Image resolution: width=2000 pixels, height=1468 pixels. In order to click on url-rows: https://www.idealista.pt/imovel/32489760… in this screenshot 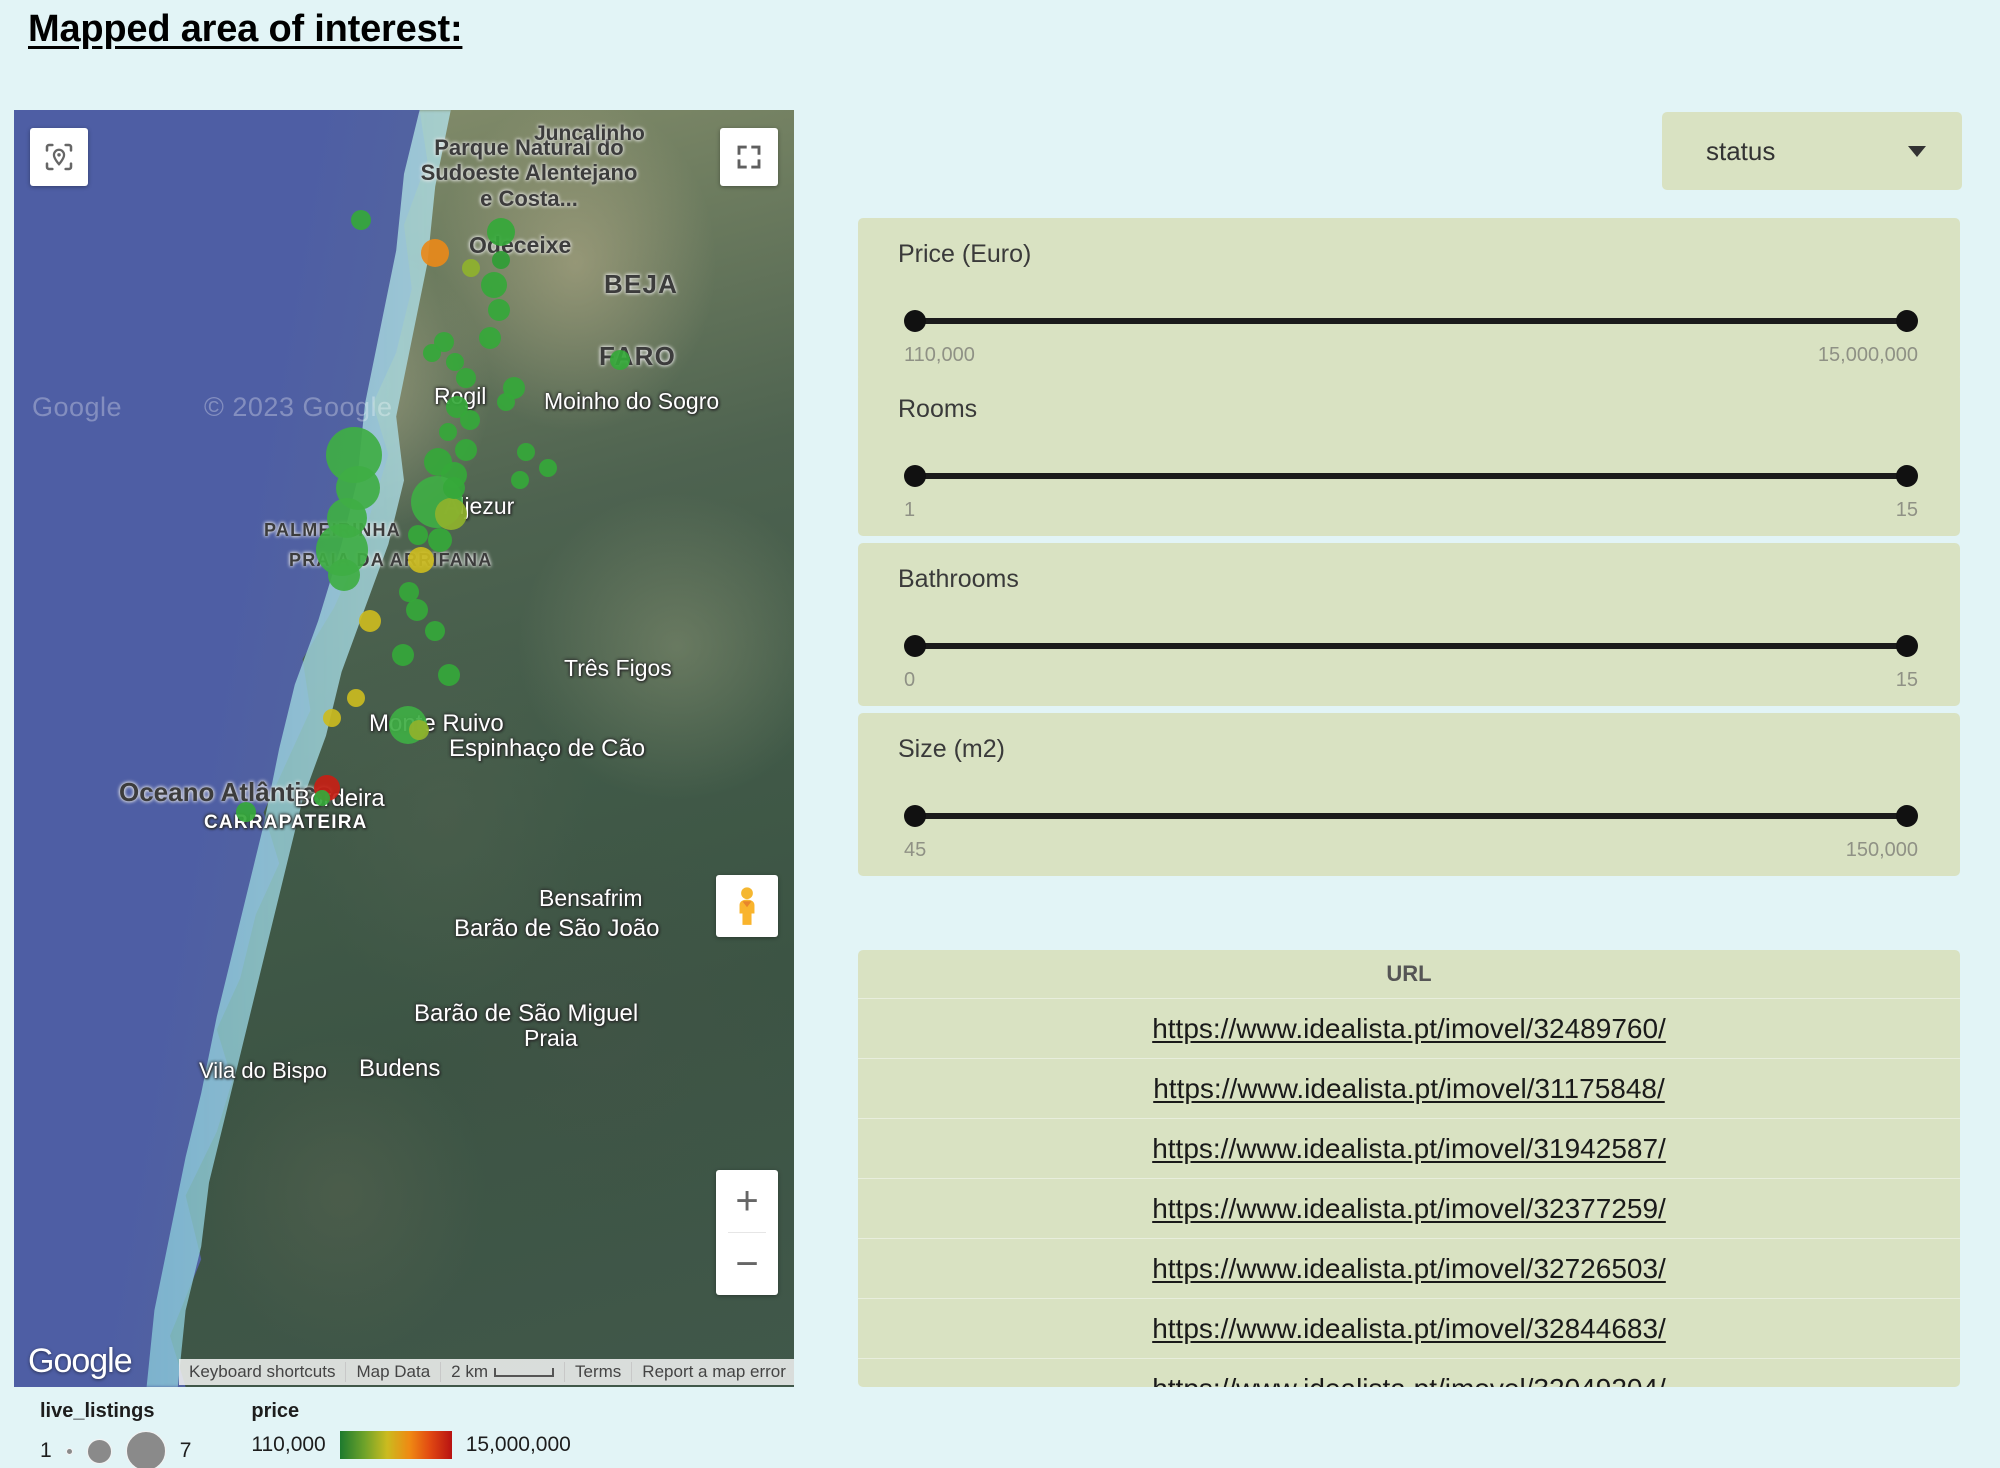, I will do `click(1409, 1192)`.